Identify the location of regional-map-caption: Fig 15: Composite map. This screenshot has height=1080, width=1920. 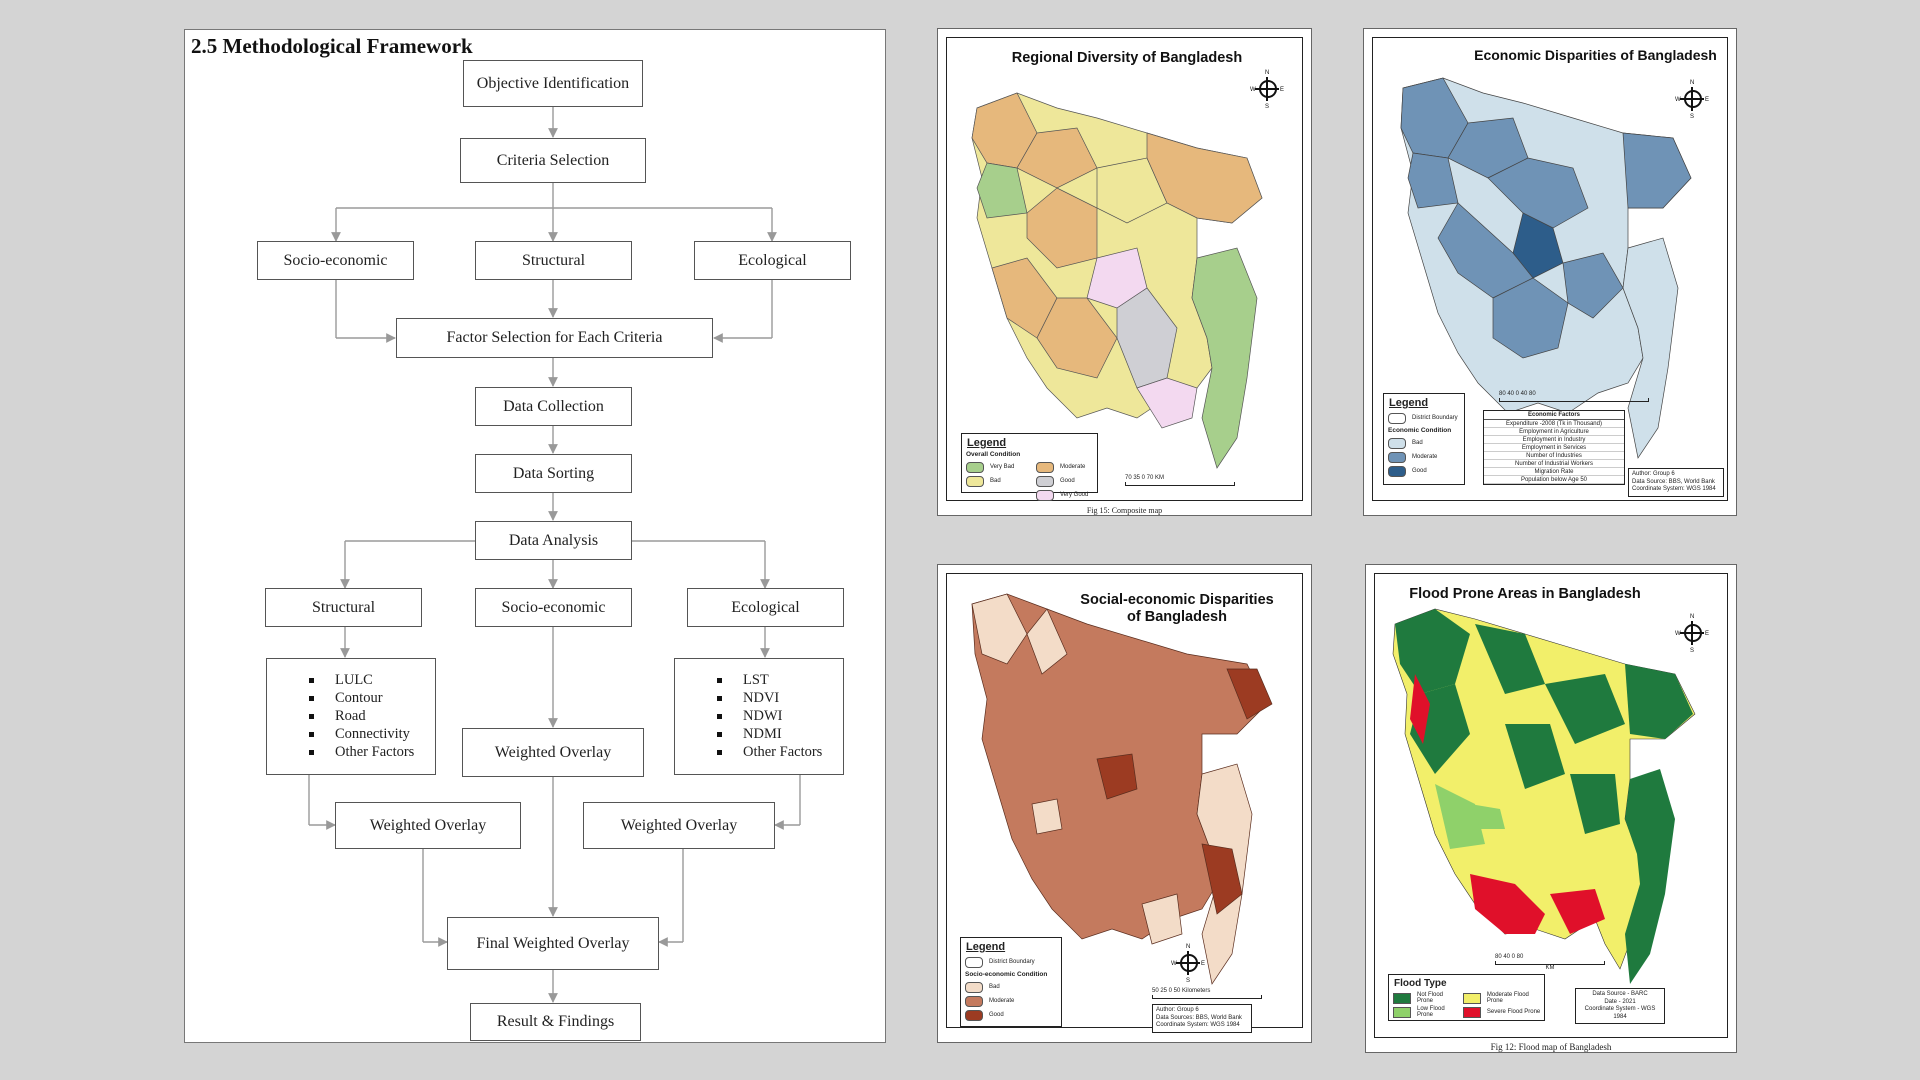
(1124, 510).